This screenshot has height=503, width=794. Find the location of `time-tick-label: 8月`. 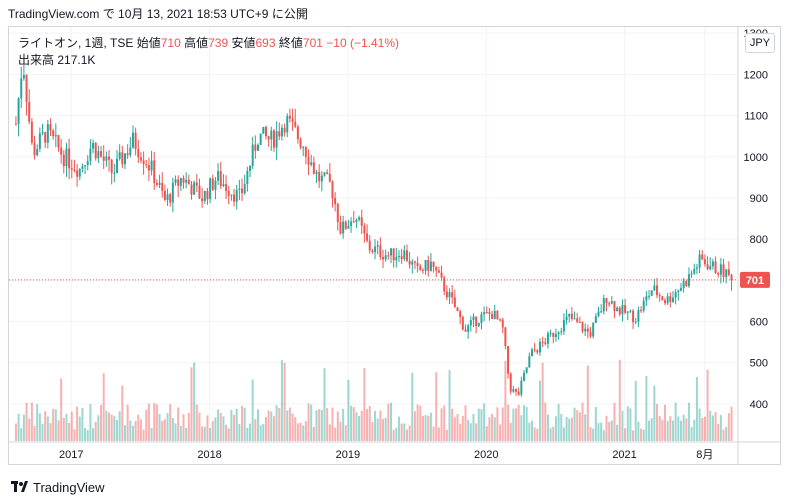

time-tick-label: 8月 is located at coordinates (704, 455).